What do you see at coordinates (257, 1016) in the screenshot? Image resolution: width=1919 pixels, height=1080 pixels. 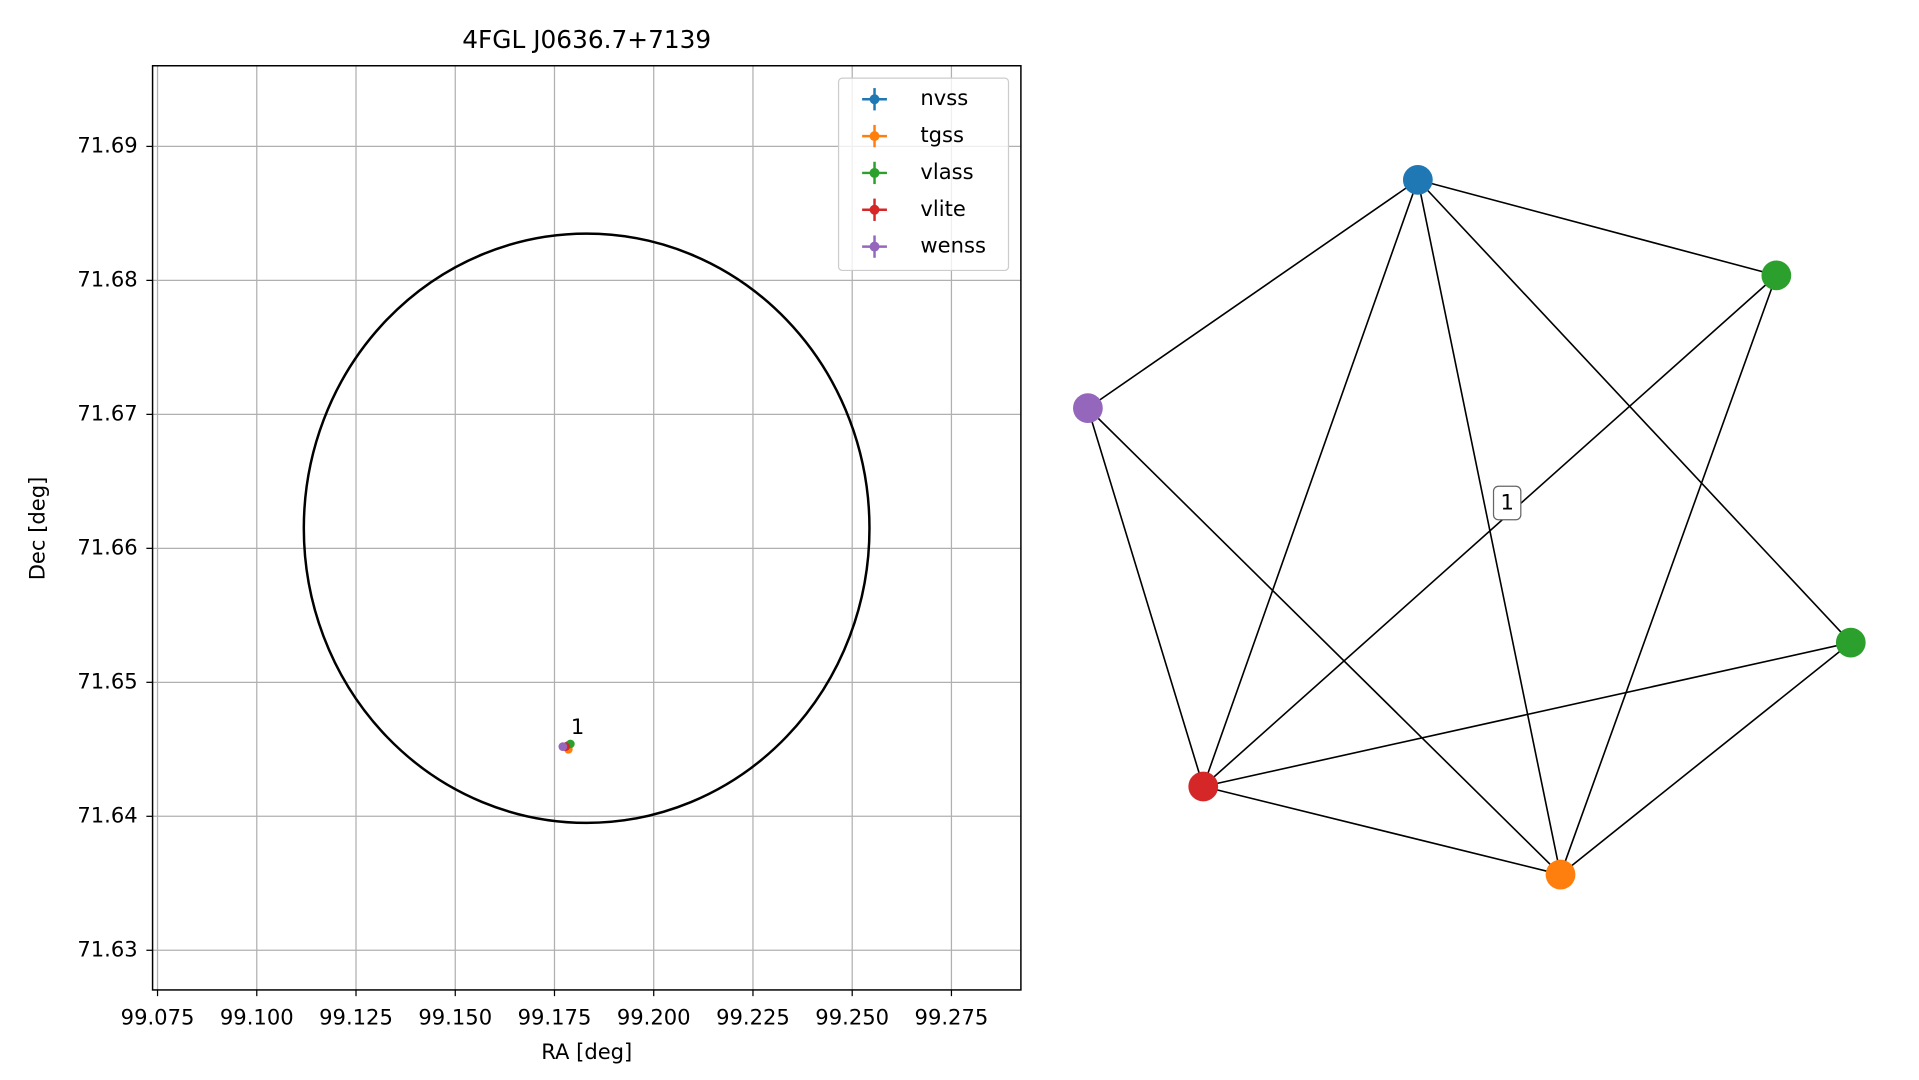 I see `x-tick-label: 99.100` at bounding box center [257, 1016].